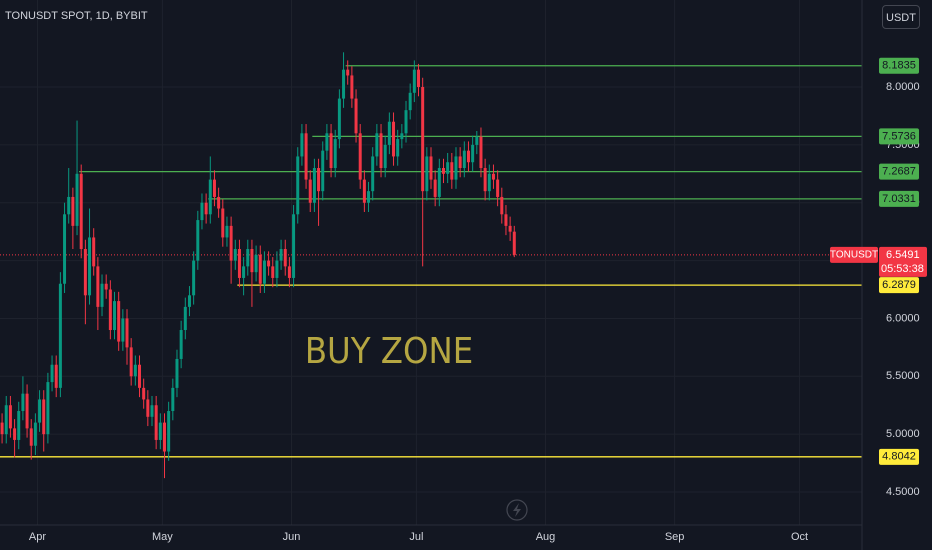 The image size is (932, 550). What do you see at coordinates (162, 537) in the screenshot?
I see `x-tick-label: May` at bounding box center [162, 537].